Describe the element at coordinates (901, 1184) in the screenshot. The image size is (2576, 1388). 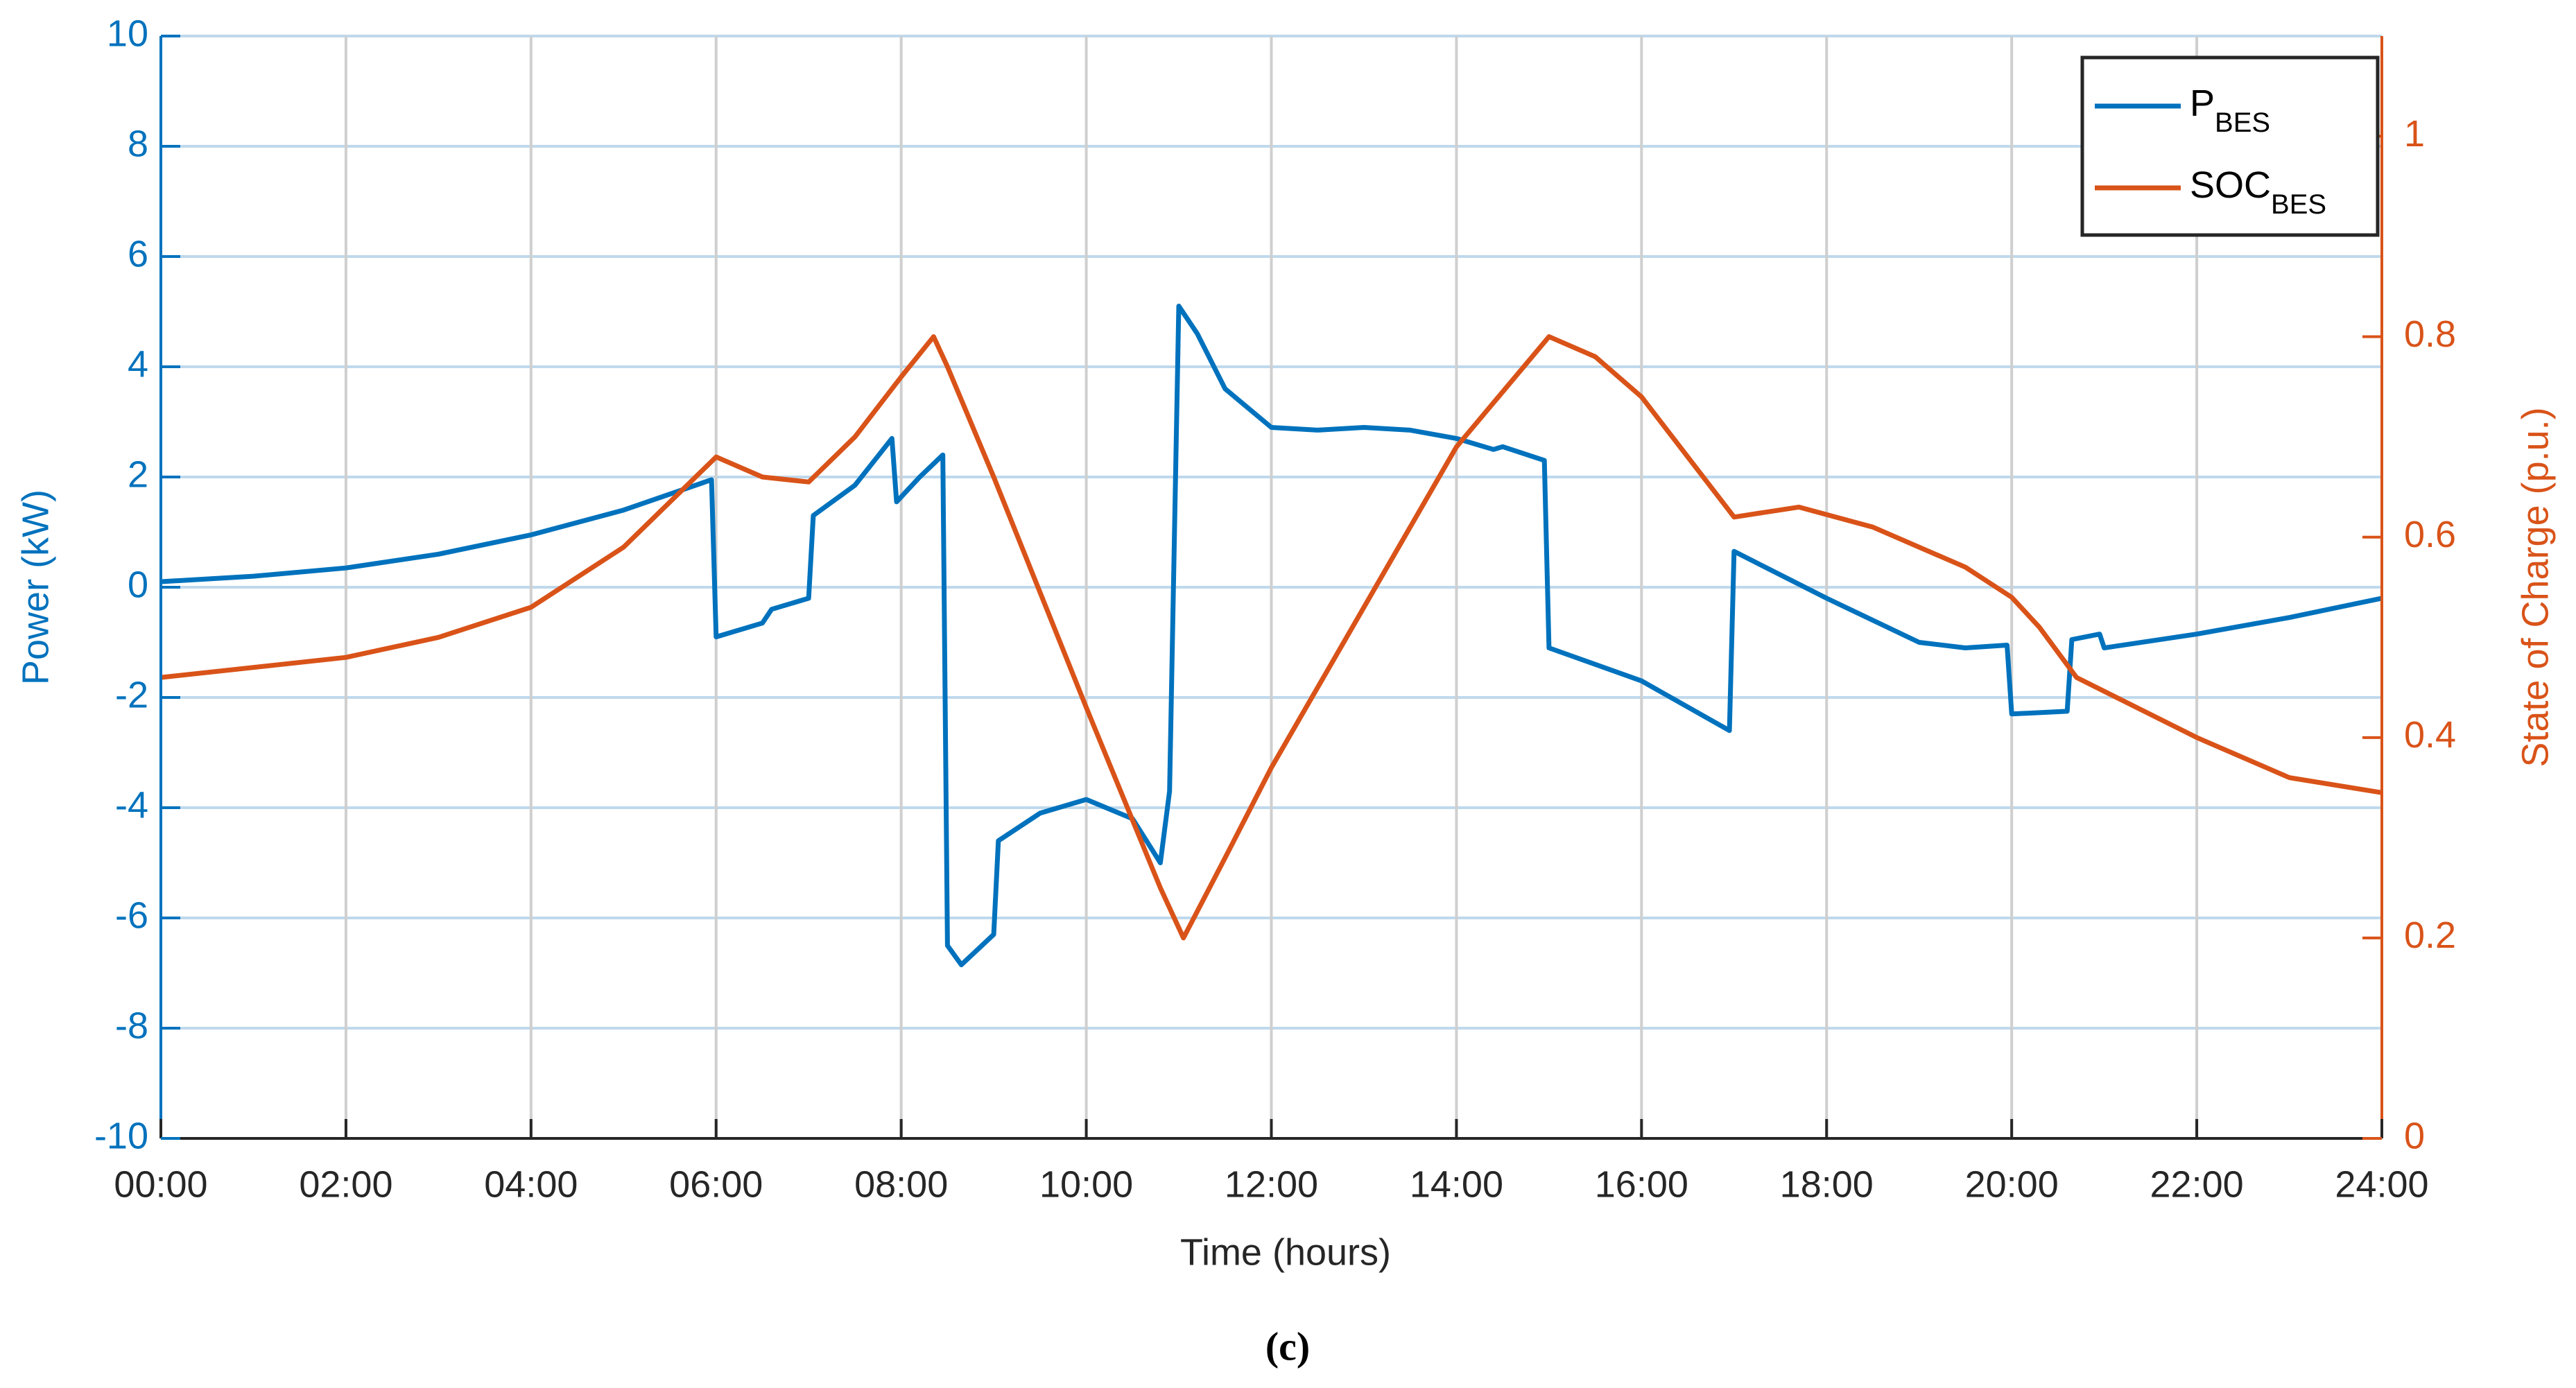
I see `x-tick-label: 08:00` at that location.